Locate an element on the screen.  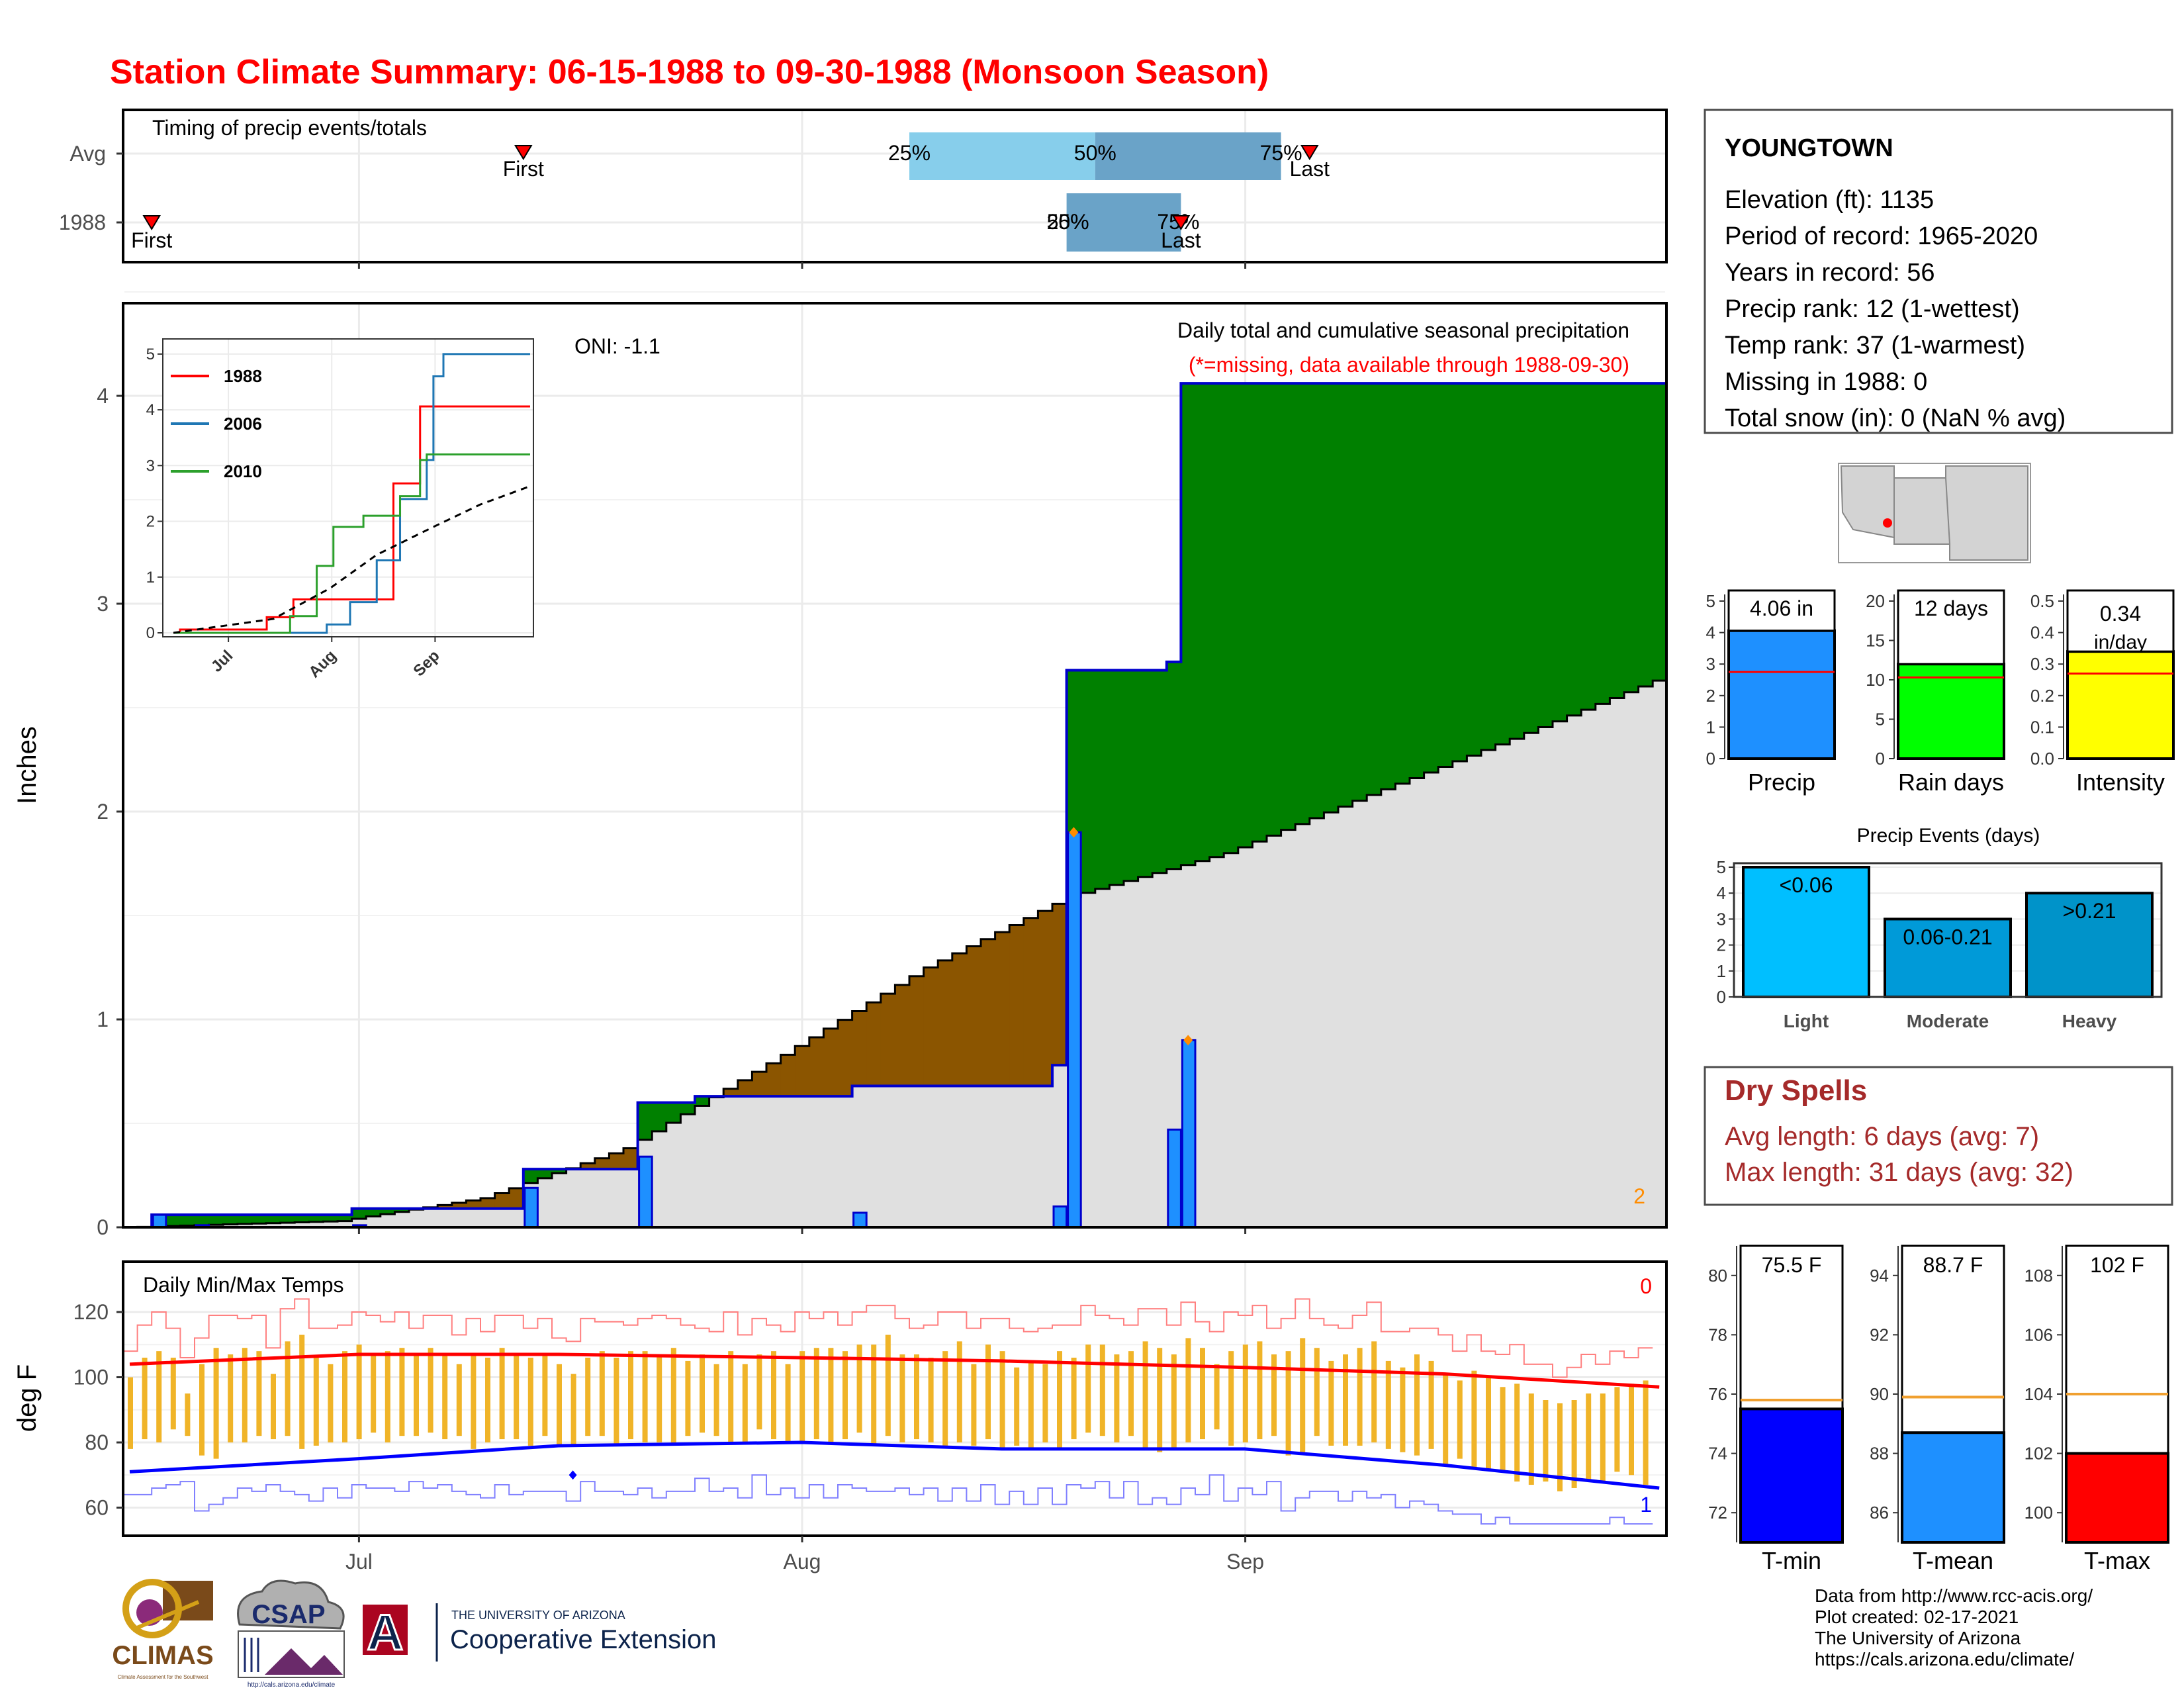
temp-xtick-label: Aug is located at coordinates (802, 1561).